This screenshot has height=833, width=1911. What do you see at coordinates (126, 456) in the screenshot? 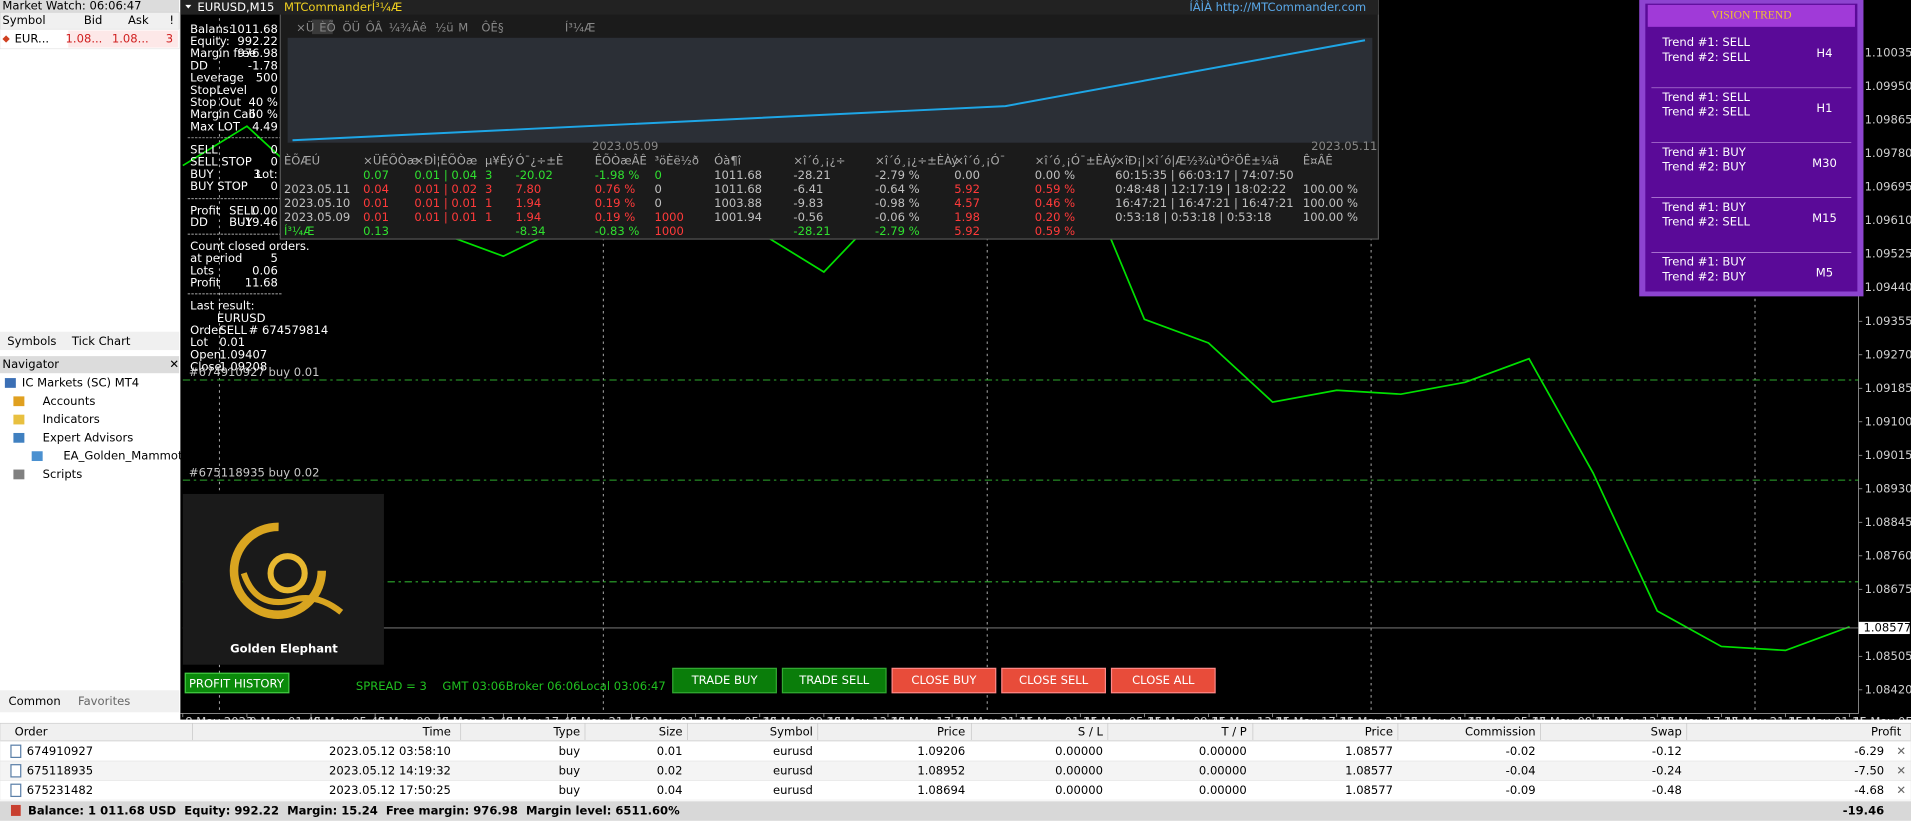
I see `tree-item: EA_Golden_Mammoth` at bounding box center [126, 456].